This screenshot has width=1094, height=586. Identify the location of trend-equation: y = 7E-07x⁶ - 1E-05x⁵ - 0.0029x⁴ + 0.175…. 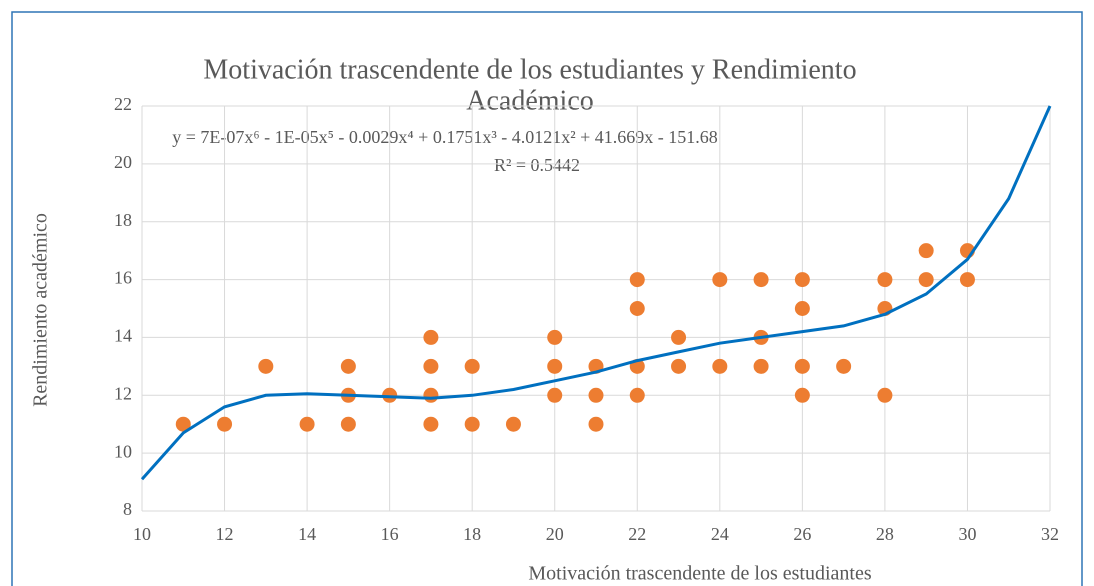
(445, 137).